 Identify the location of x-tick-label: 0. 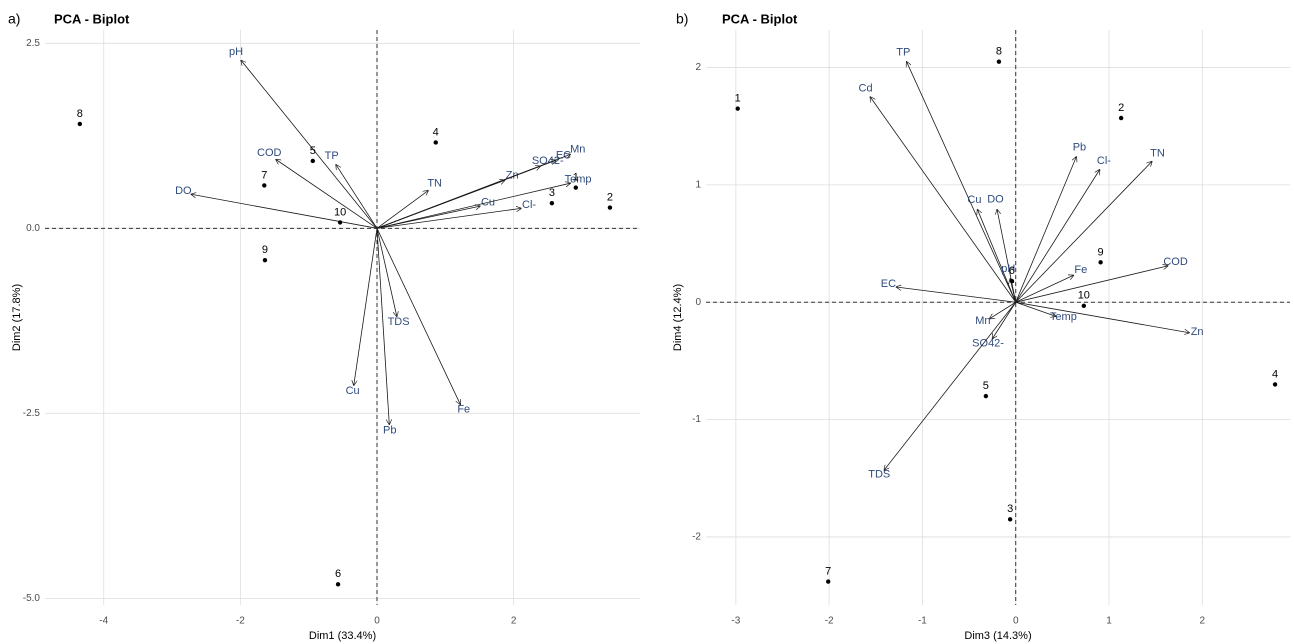
(377, 621).